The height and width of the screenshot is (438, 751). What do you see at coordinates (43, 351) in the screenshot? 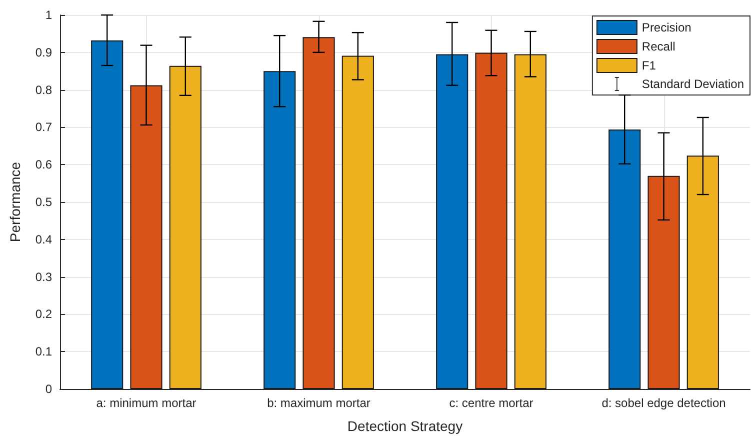
I see `y-tick-label: 0.1` at bounding box center [43, 351].